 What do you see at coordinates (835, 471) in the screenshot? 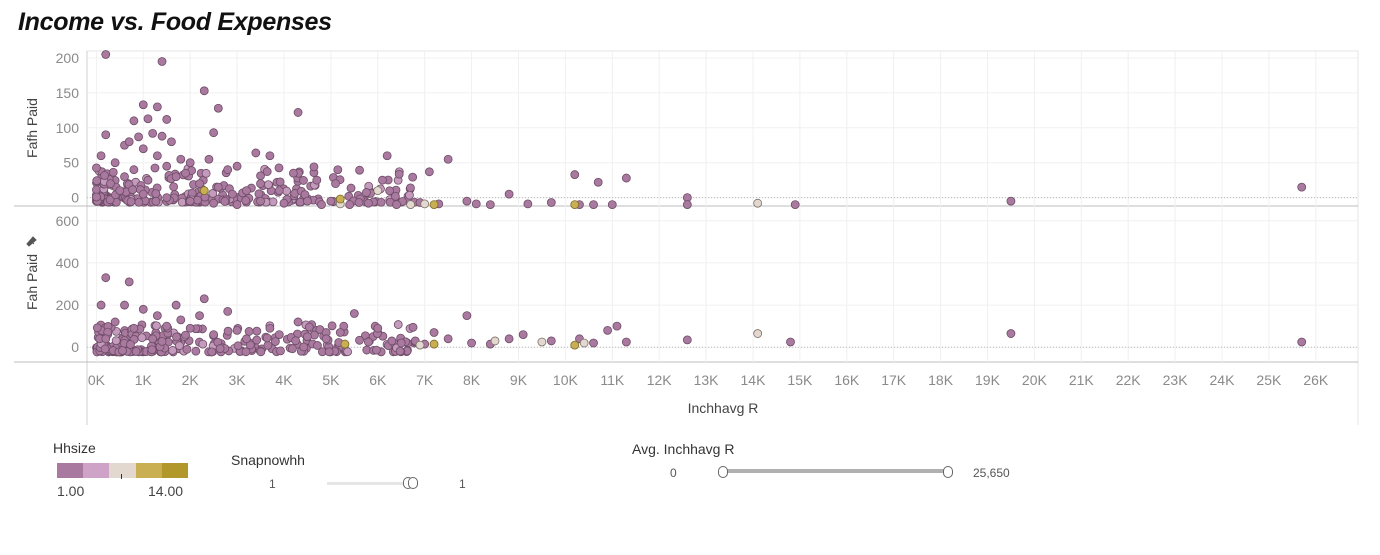
I see `avg-range-slider-track` at bounding box center [835, 471].